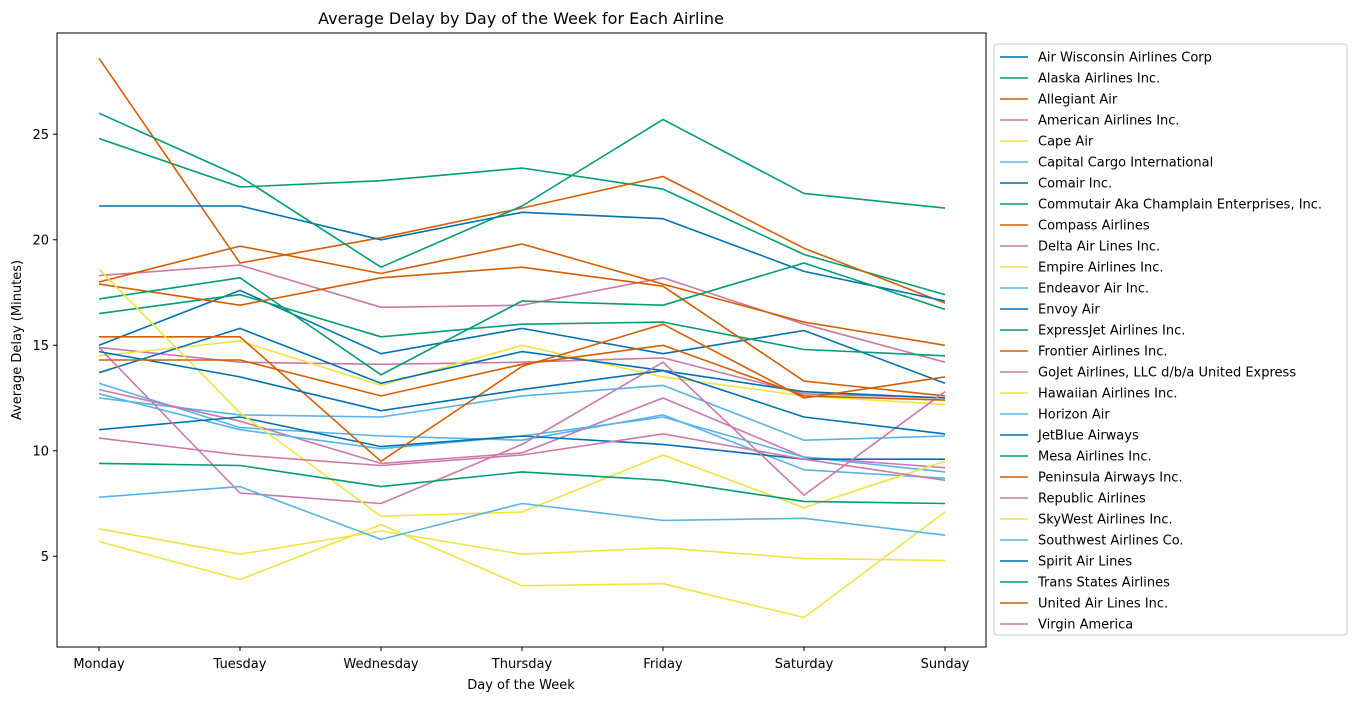  What do you see at coordinates (381, 664) in the screenshot?
I see `x-tick-label: Wednesday` at bounding box center [381, 664].